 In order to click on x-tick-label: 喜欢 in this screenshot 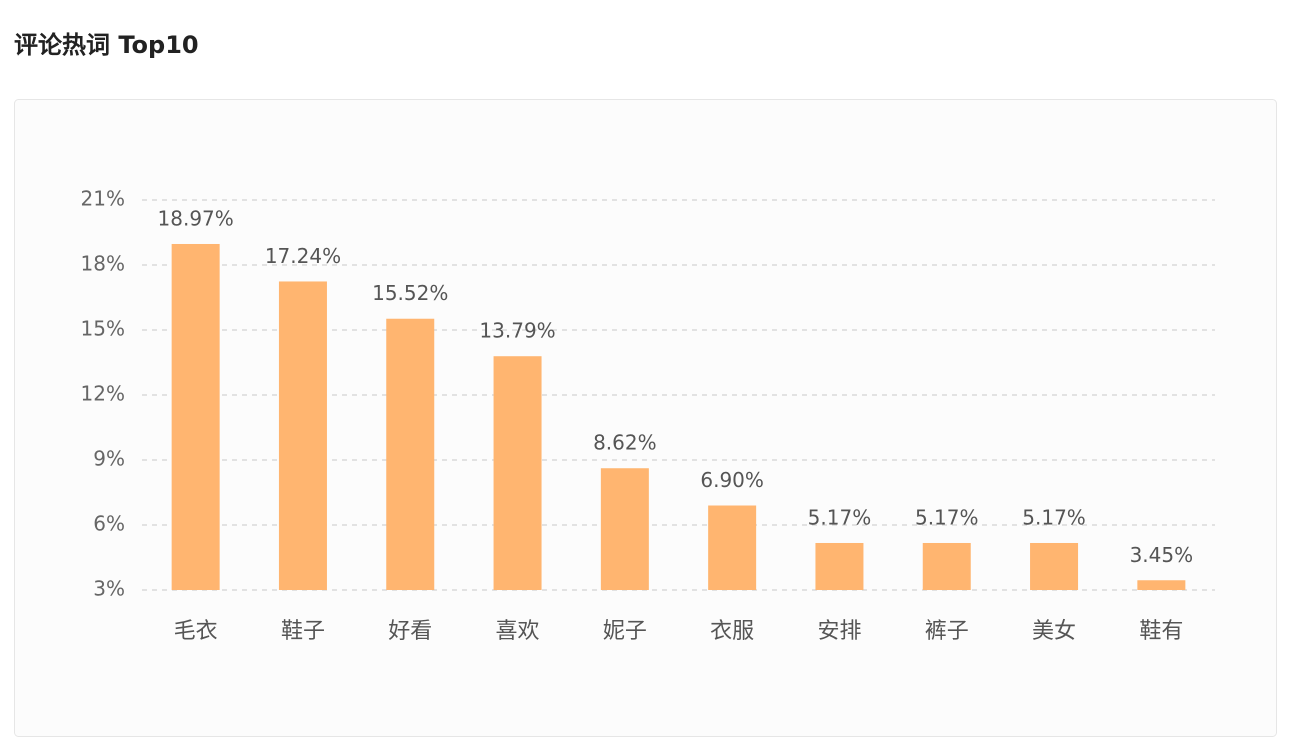, I will do `click(518, 631)`.